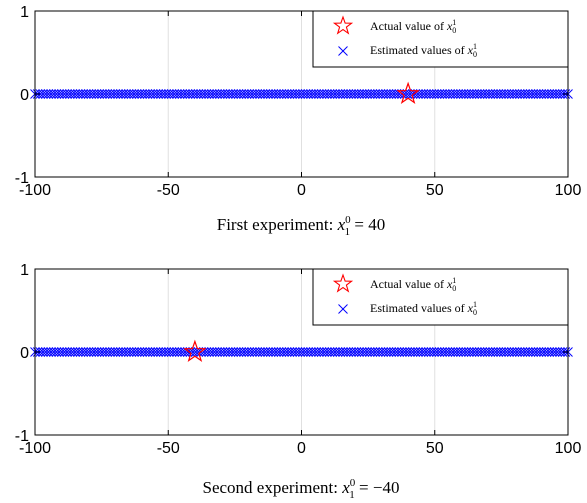  I want to click on panel-1-caption-eq: = 40, so click(367, 224).